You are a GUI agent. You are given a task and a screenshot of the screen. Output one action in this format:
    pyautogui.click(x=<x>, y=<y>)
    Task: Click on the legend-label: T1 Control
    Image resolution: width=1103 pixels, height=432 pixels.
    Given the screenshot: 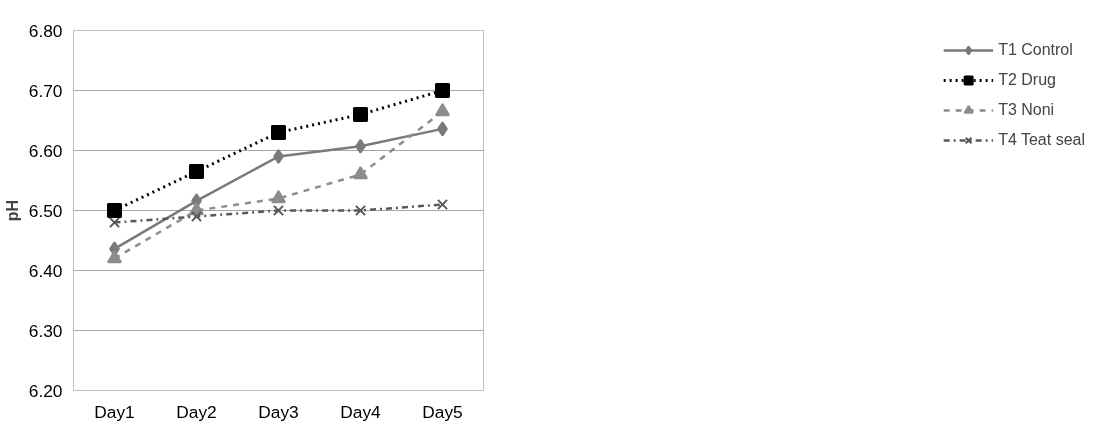 What is the action you would take?
    pyautogui.click(x=1035, y=50)
    